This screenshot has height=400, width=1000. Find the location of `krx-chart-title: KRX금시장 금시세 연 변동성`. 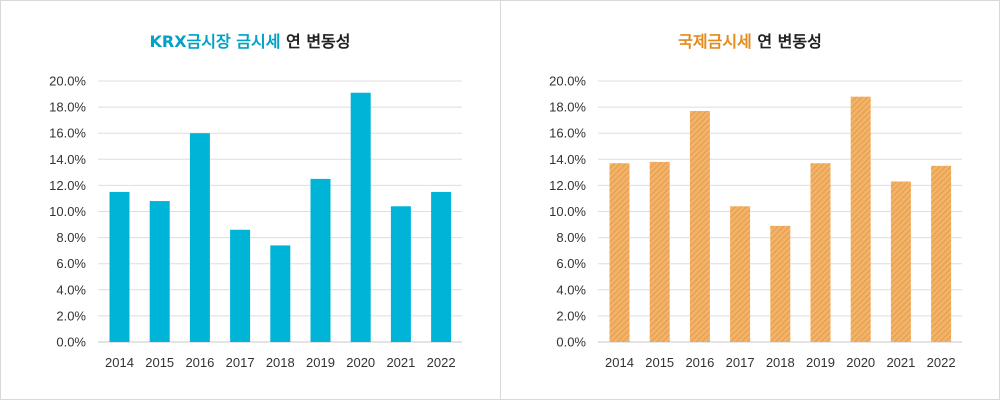

krx-chart-title: KRX금시장 금시세 연 변동성 is located at coordinates (250, 42).